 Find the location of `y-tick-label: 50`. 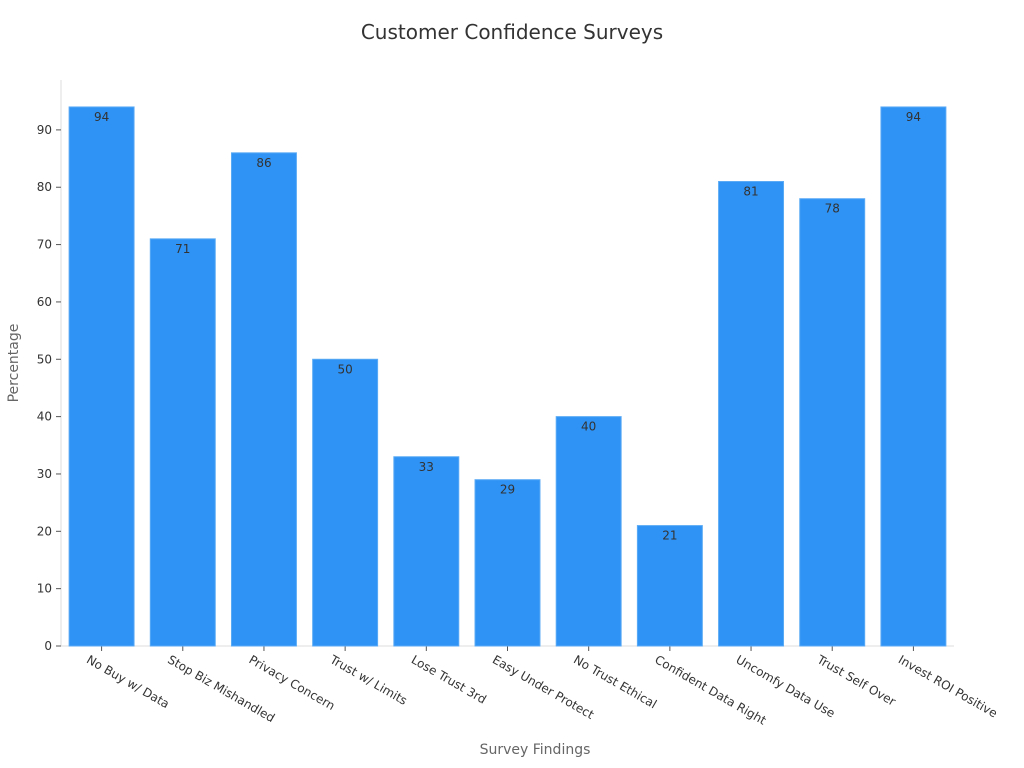

y-tick-label: 50 is located at coordinates (44, 359).